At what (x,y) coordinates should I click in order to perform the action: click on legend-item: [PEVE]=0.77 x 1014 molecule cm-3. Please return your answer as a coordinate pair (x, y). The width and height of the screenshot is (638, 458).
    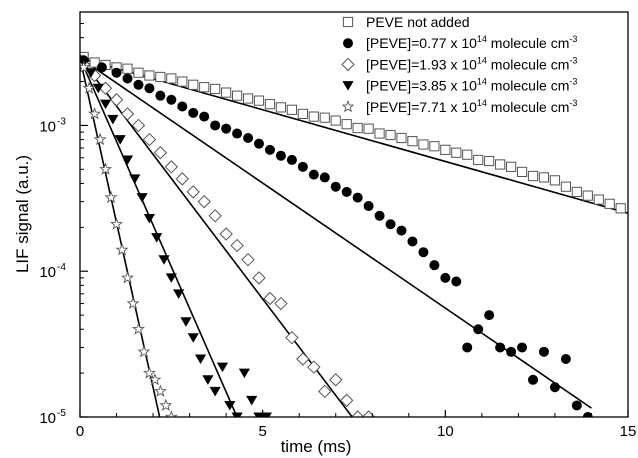
    Looking at the image, I should click on (460, 42).